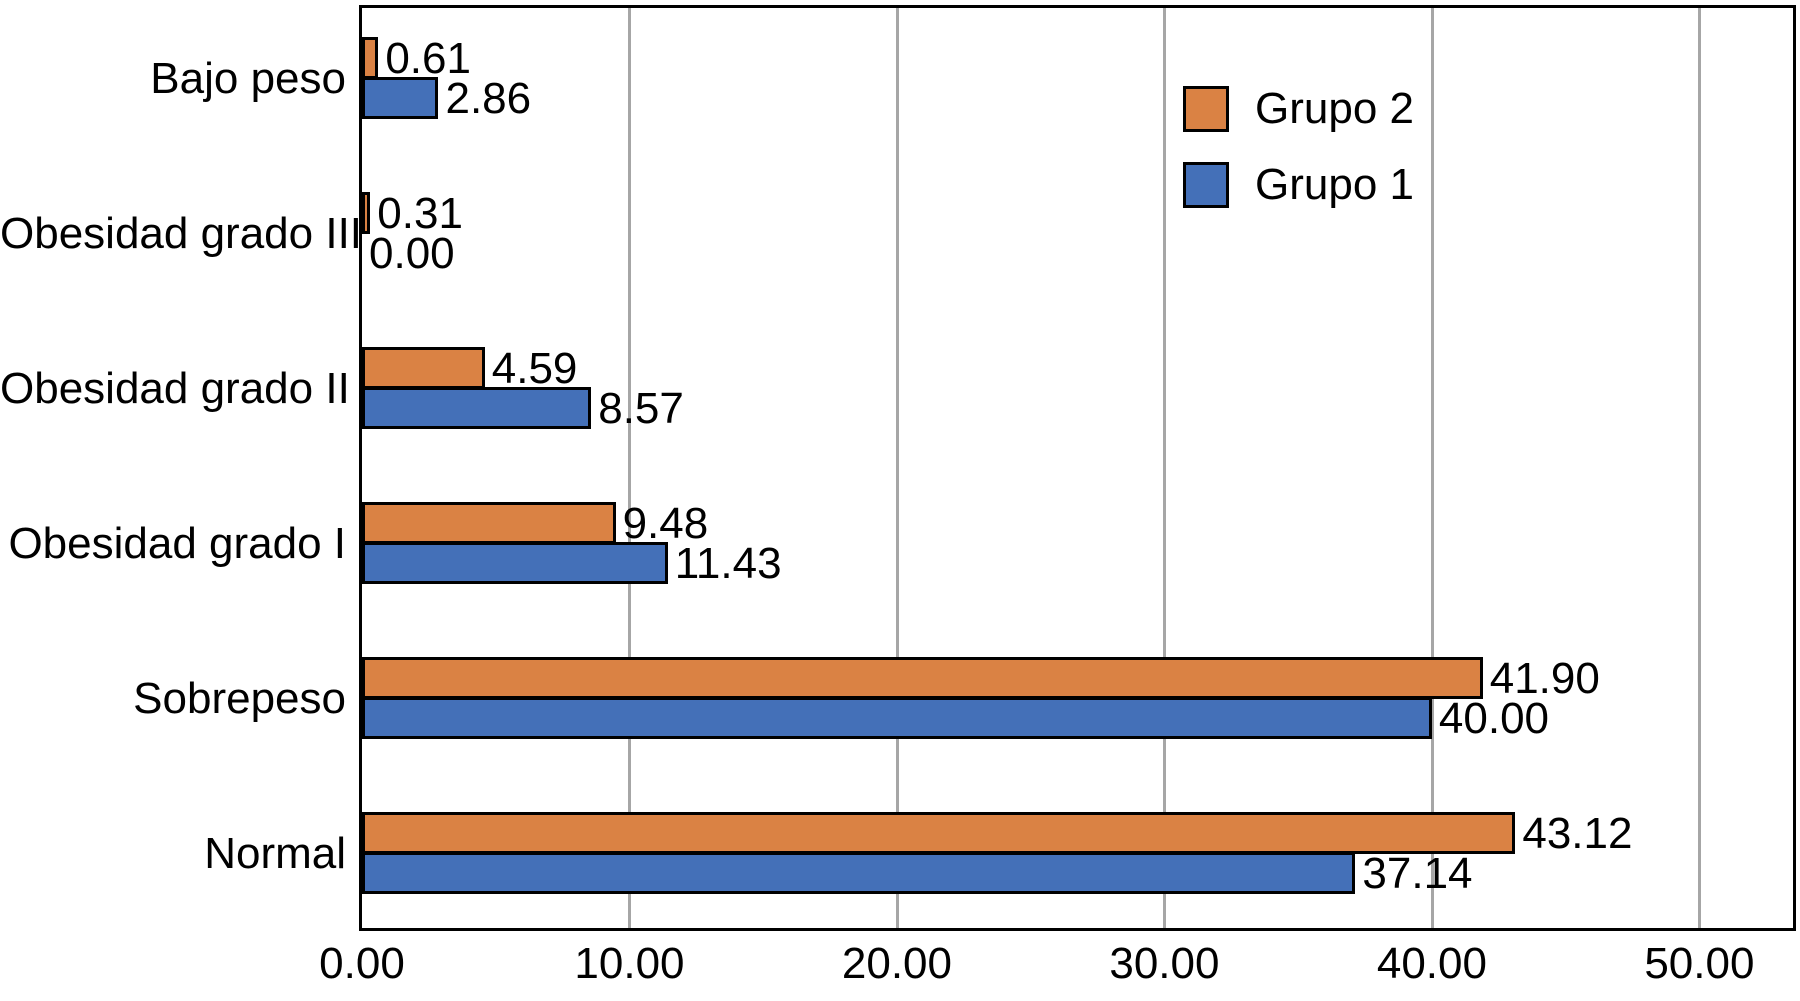 The image size is (1800, 1001). What do you see at coordinates (1164, 963) in the screenshot?
I see `x-tick-label-30.00: 30.00` at bounding box center [1164, 963].